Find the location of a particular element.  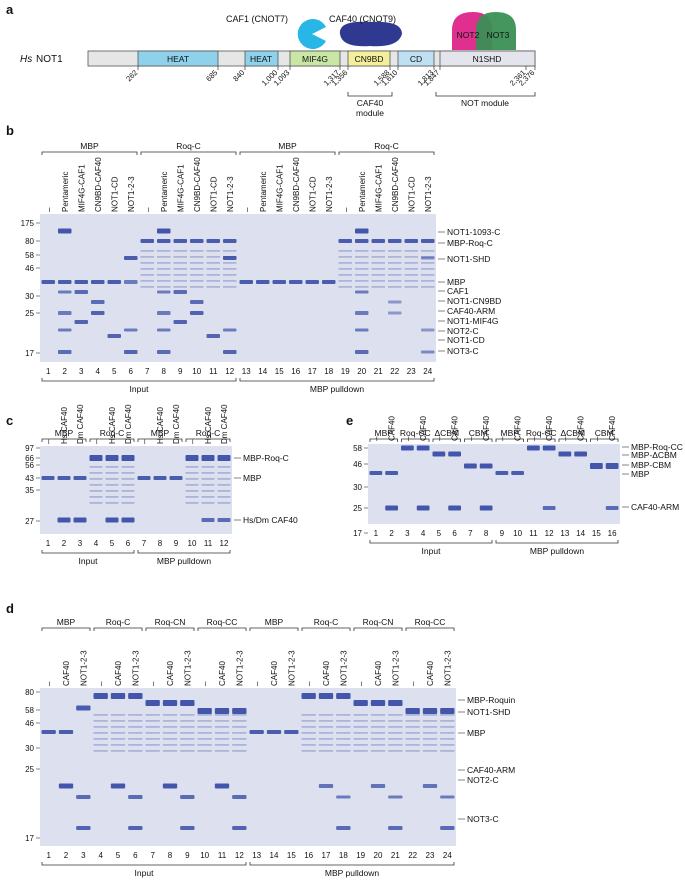

caf40-module-label-2: module is located at coordinates (370, 113).